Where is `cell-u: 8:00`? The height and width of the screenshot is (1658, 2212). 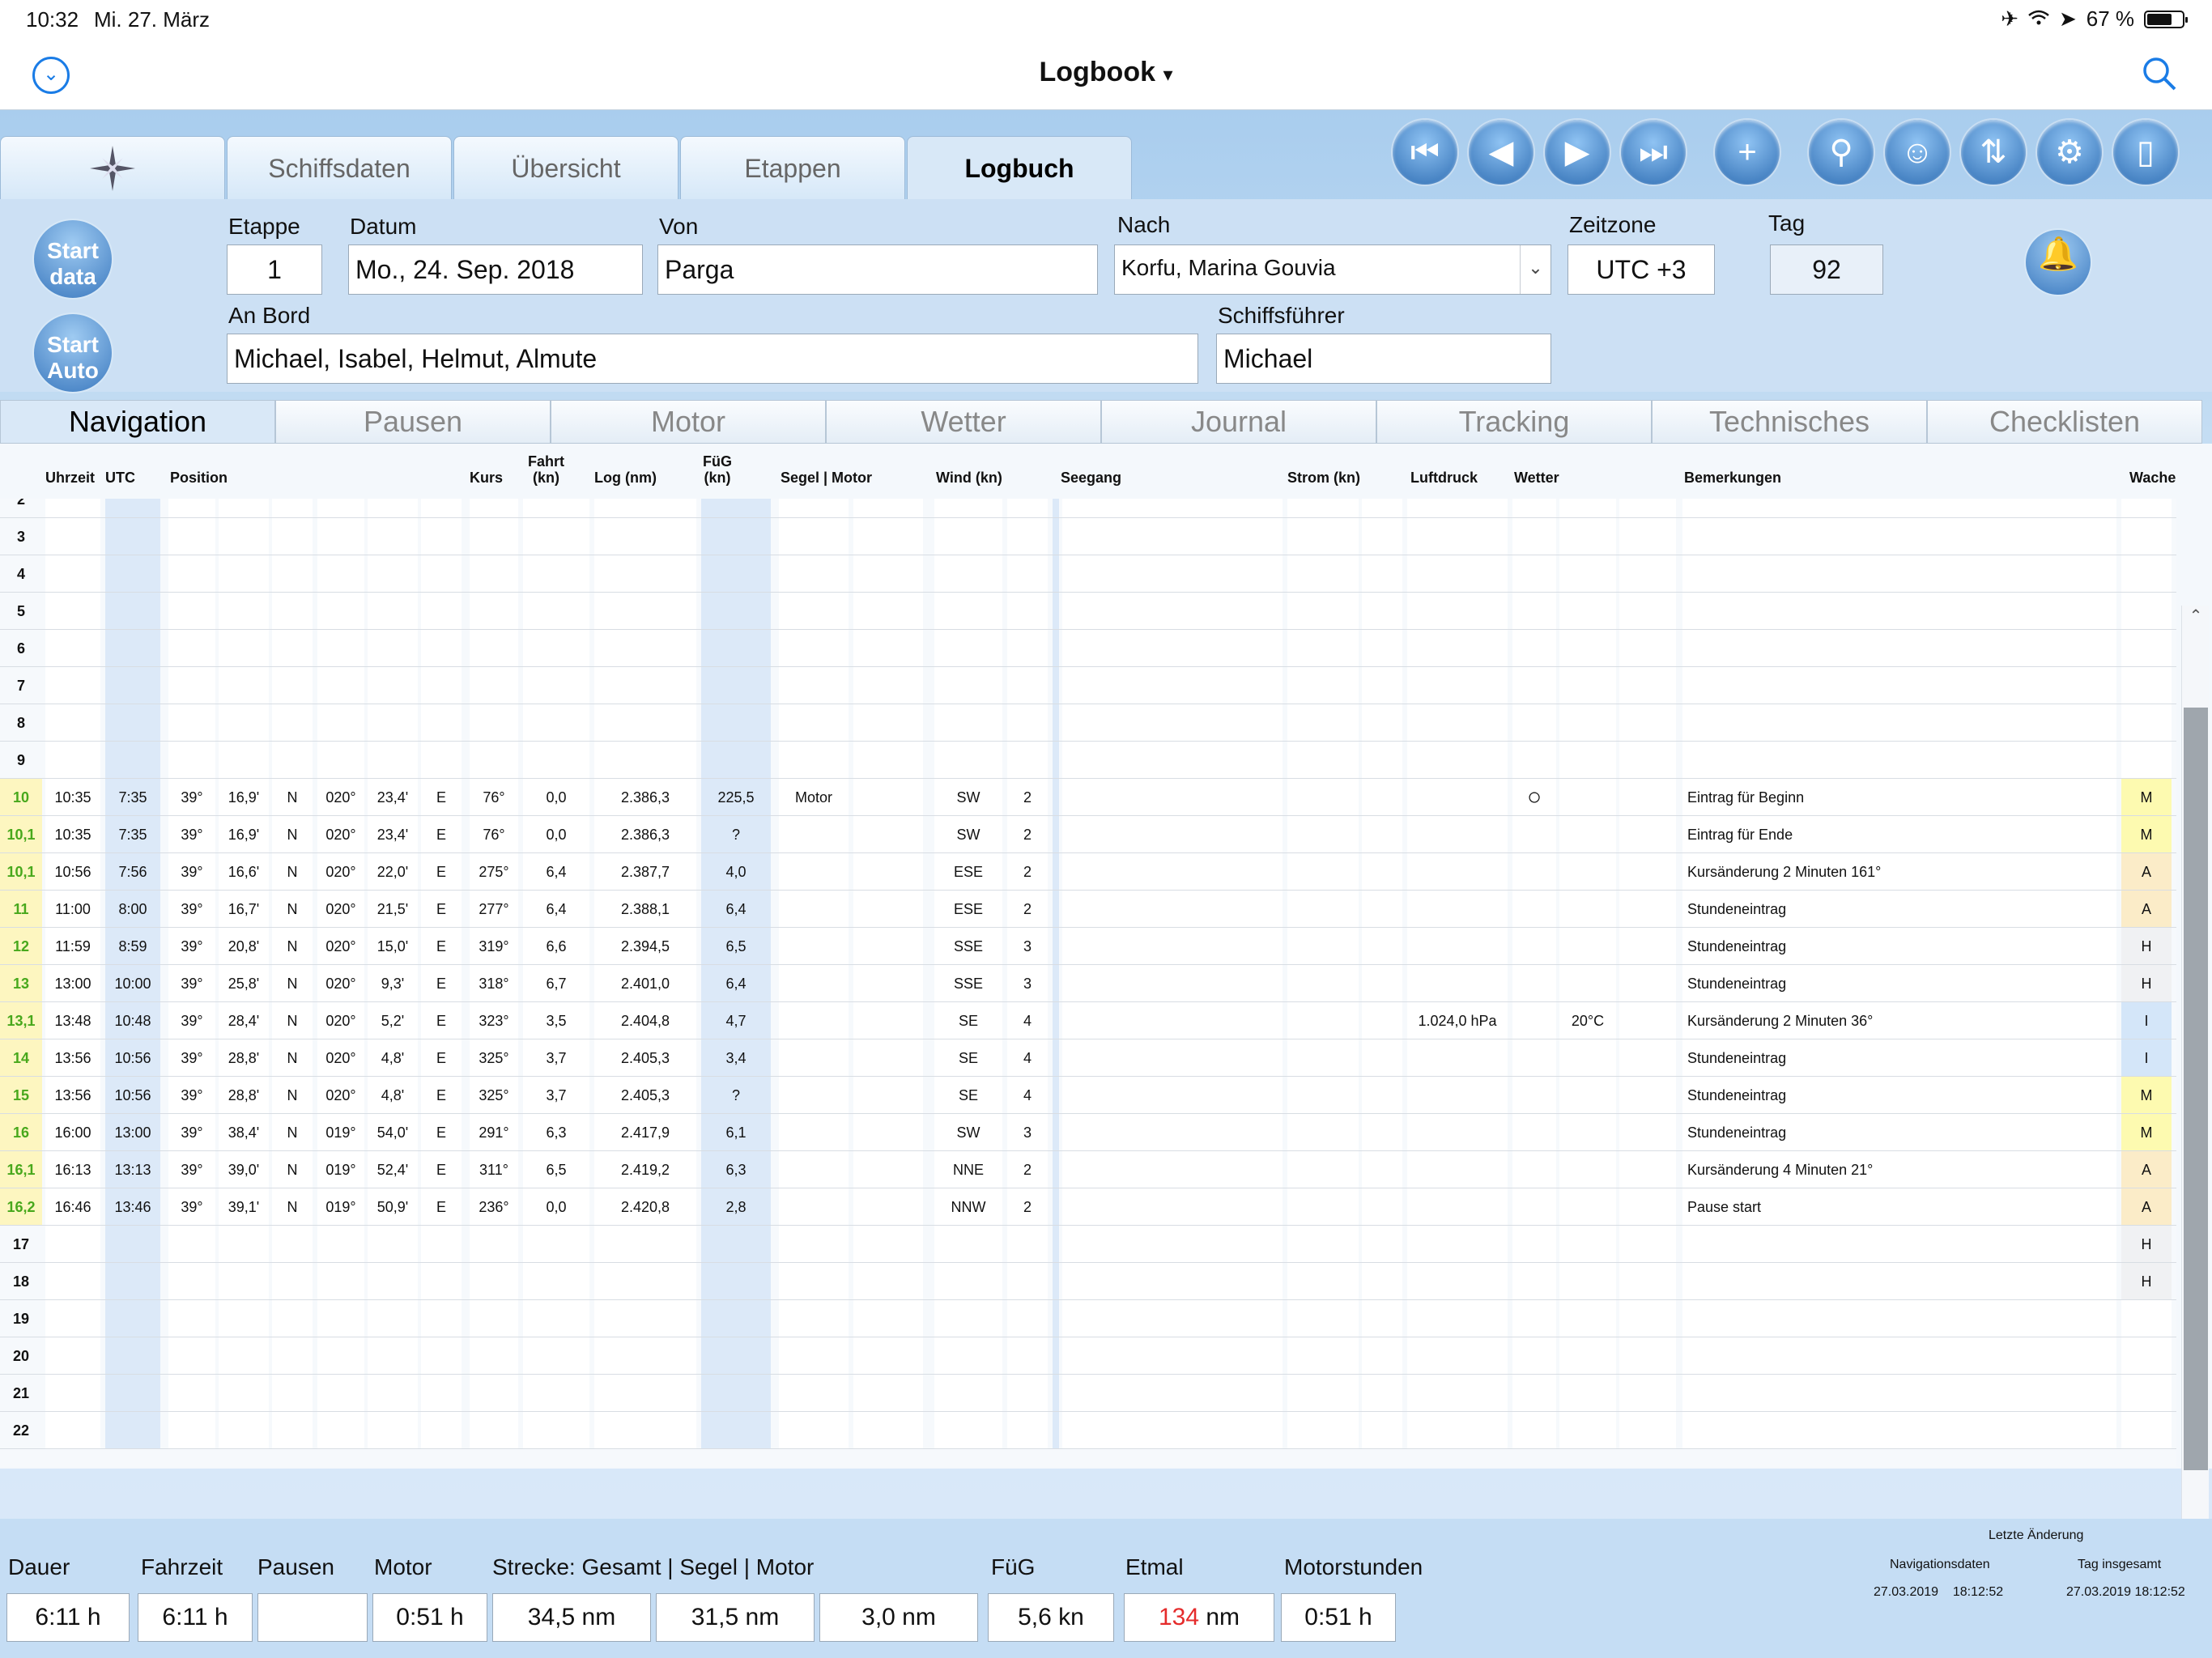 cell-u: 8:00 is located at coordinates (133, 909).